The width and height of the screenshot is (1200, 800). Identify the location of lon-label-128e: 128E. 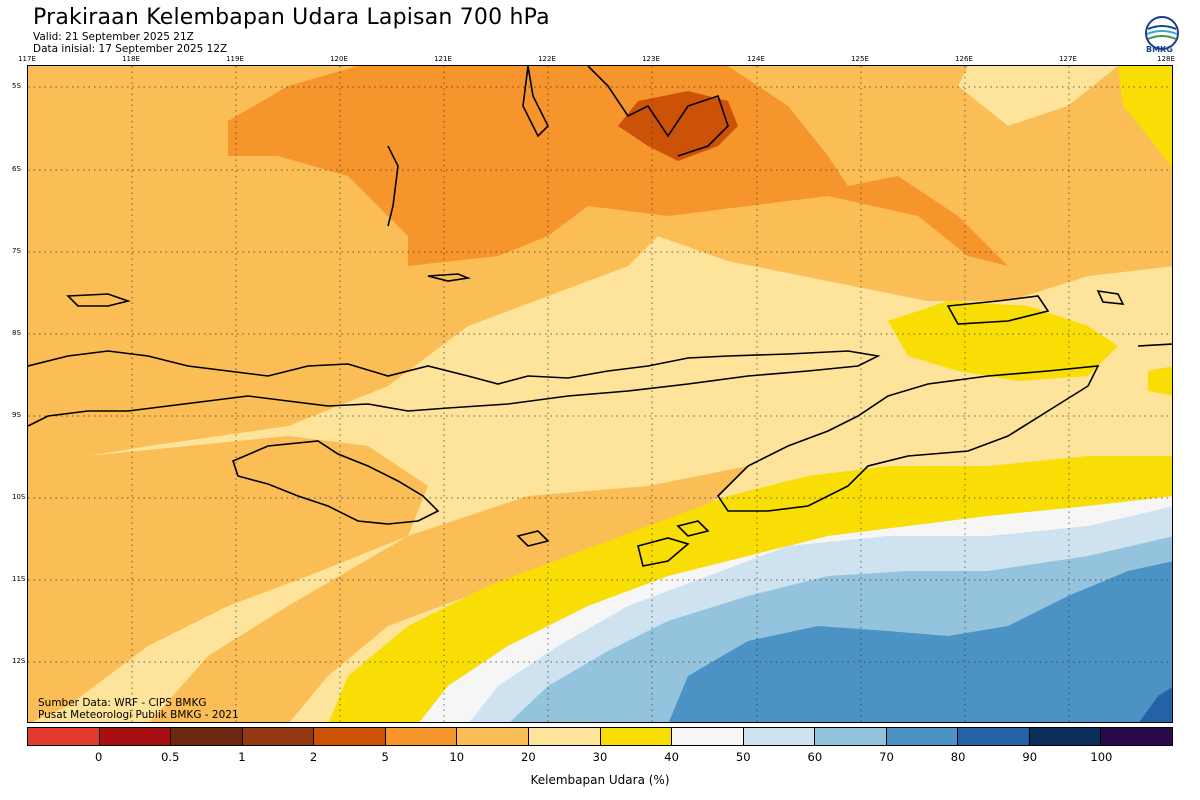
(1166, 59).